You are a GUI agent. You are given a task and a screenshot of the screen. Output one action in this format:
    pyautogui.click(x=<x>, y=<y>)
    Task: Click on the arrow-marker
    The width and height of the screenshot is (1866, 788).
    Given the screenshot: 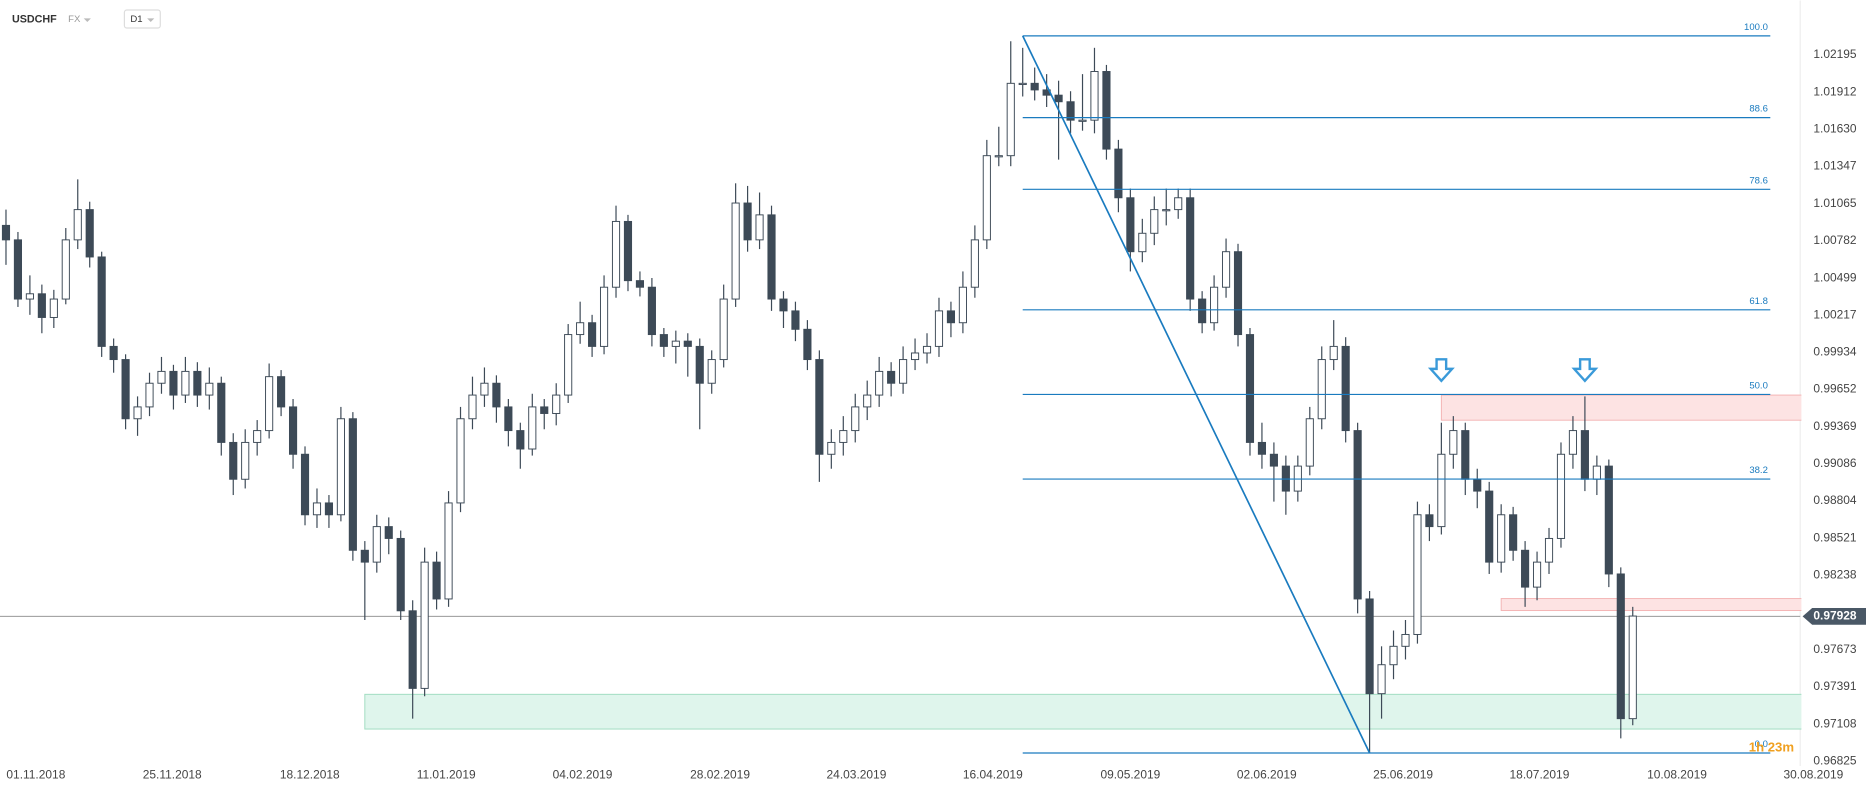 What is the action you would take?
    pyautogui.click(x=1441, y=370)
    